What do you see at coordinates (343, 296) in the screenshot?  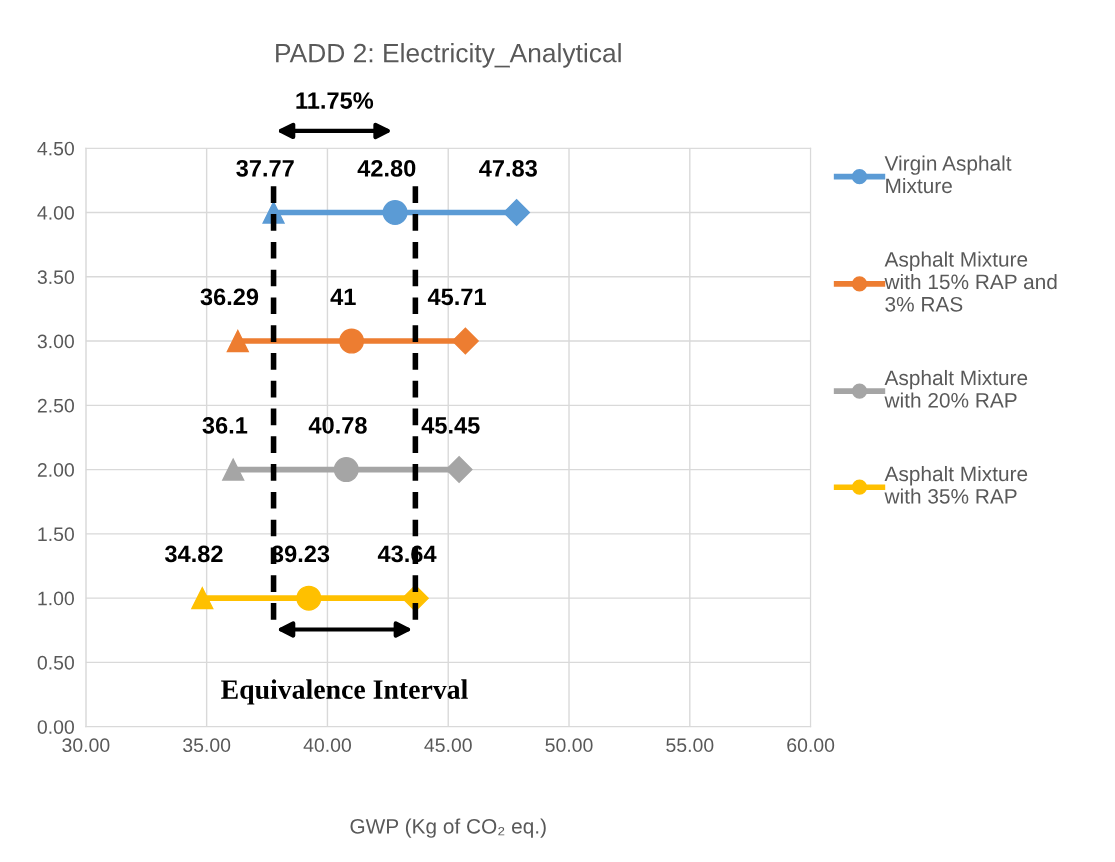 I see `data-label: 41` at bounding box center [343, 296].